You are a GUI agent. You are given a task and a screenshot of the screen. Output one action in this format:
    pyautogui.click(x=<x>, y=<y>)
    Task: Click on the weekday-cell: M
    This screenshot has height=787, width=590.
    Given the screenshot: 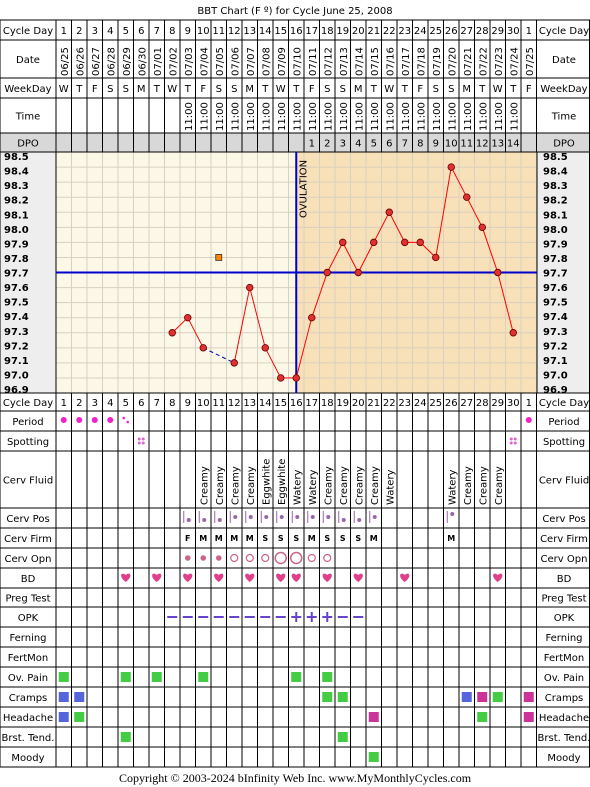 What is the action you would take?
    pyautogui.click(x=358, y=89)
    